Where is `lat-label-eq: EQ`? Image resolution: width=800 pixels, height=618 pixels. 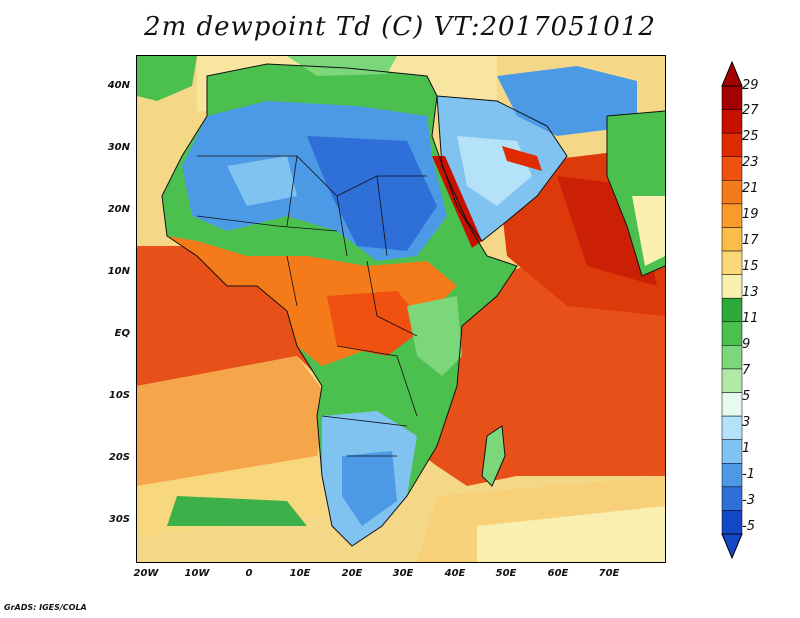
lat-label-eq: EQ is located at coordinates (122, 333).